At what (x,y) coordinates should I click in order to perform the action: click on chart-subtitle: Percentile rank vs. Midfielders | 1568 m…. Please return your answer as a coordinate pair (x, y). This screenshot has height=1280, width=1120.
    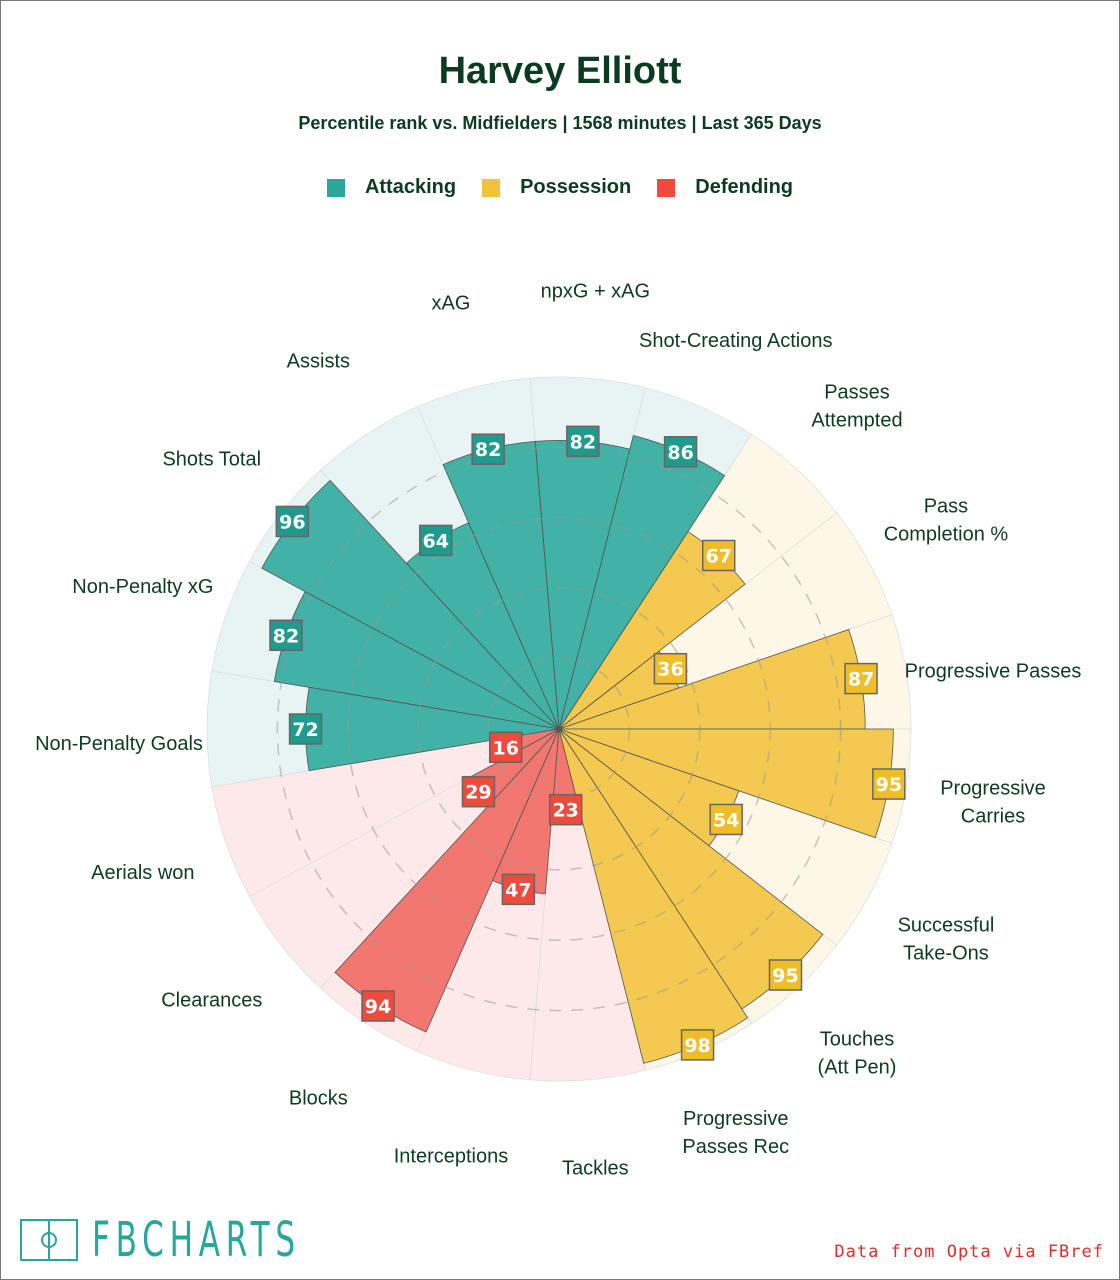
    Looking at the image, I should click on (560, 123).